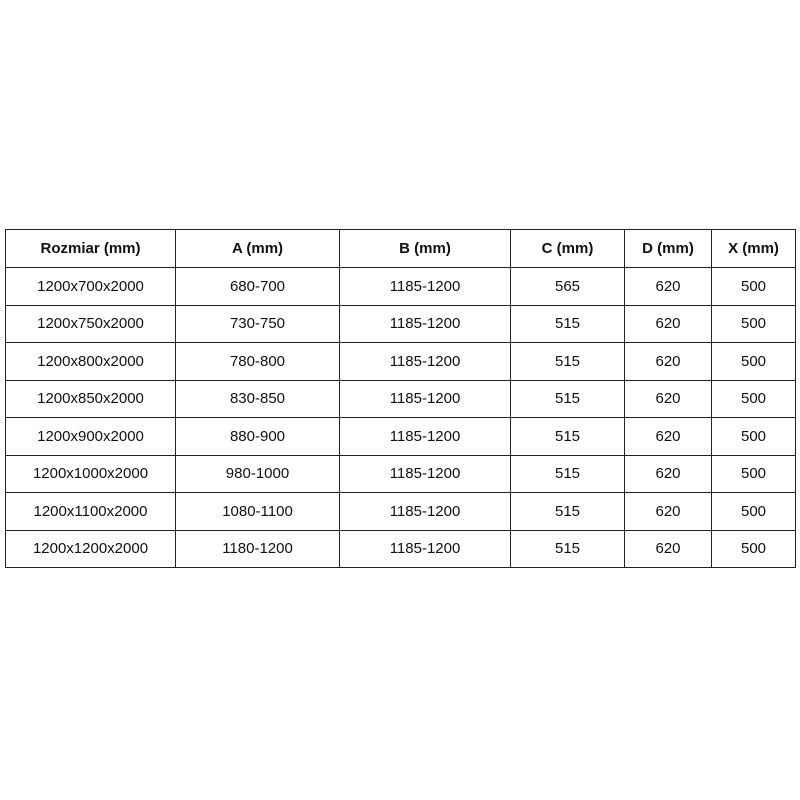 Image resolution: width=800 pixels, height=800 pixels. Describe the element at coordinates (90, 248) in the screenshot. I see `column-header: Rozmiar (mm)` at that location.